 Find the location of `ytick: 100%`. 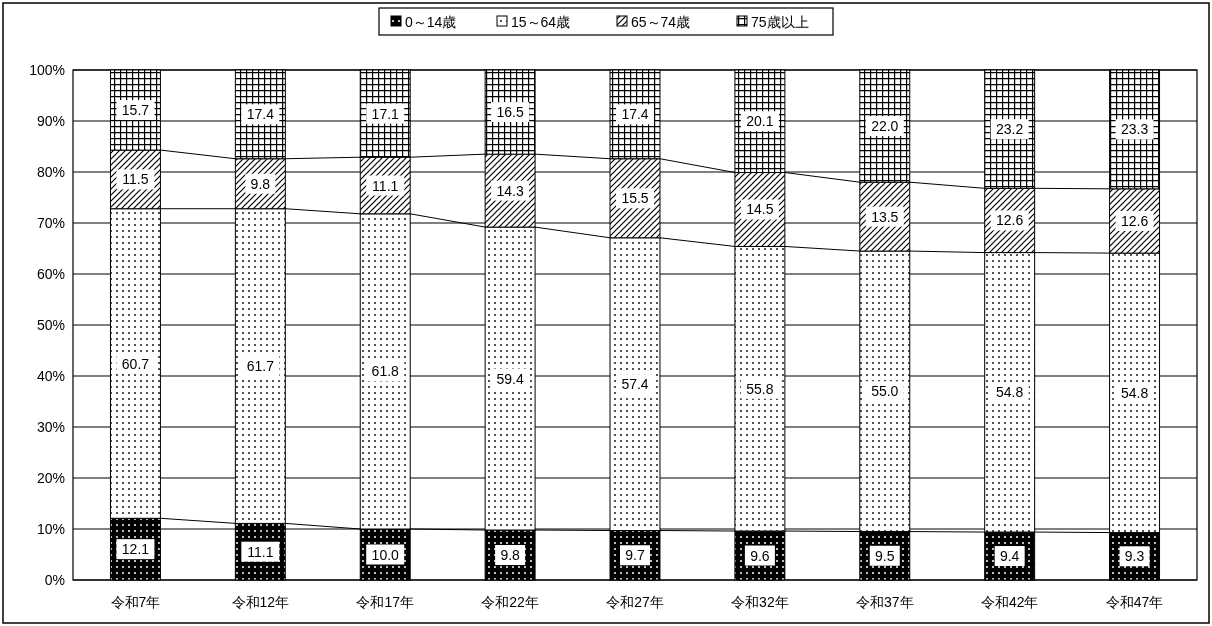

ytick: 100% is located at coordinates (47, 70).